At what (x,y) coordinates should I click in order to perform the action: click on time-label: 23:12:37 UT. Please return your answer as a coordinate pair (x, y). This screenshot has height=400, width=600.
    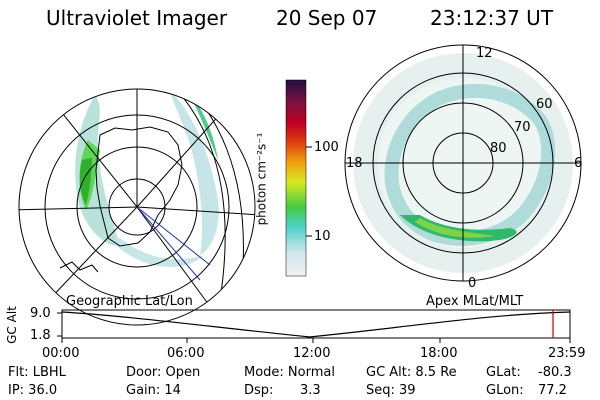
    Looking at the image, I should click on (492, 18).